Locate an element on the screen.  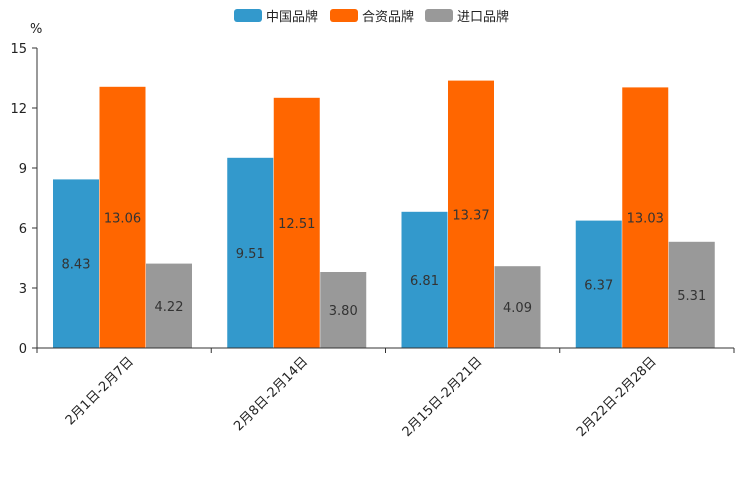
y-tick-label: 3 is located at coordinates (23, 289).